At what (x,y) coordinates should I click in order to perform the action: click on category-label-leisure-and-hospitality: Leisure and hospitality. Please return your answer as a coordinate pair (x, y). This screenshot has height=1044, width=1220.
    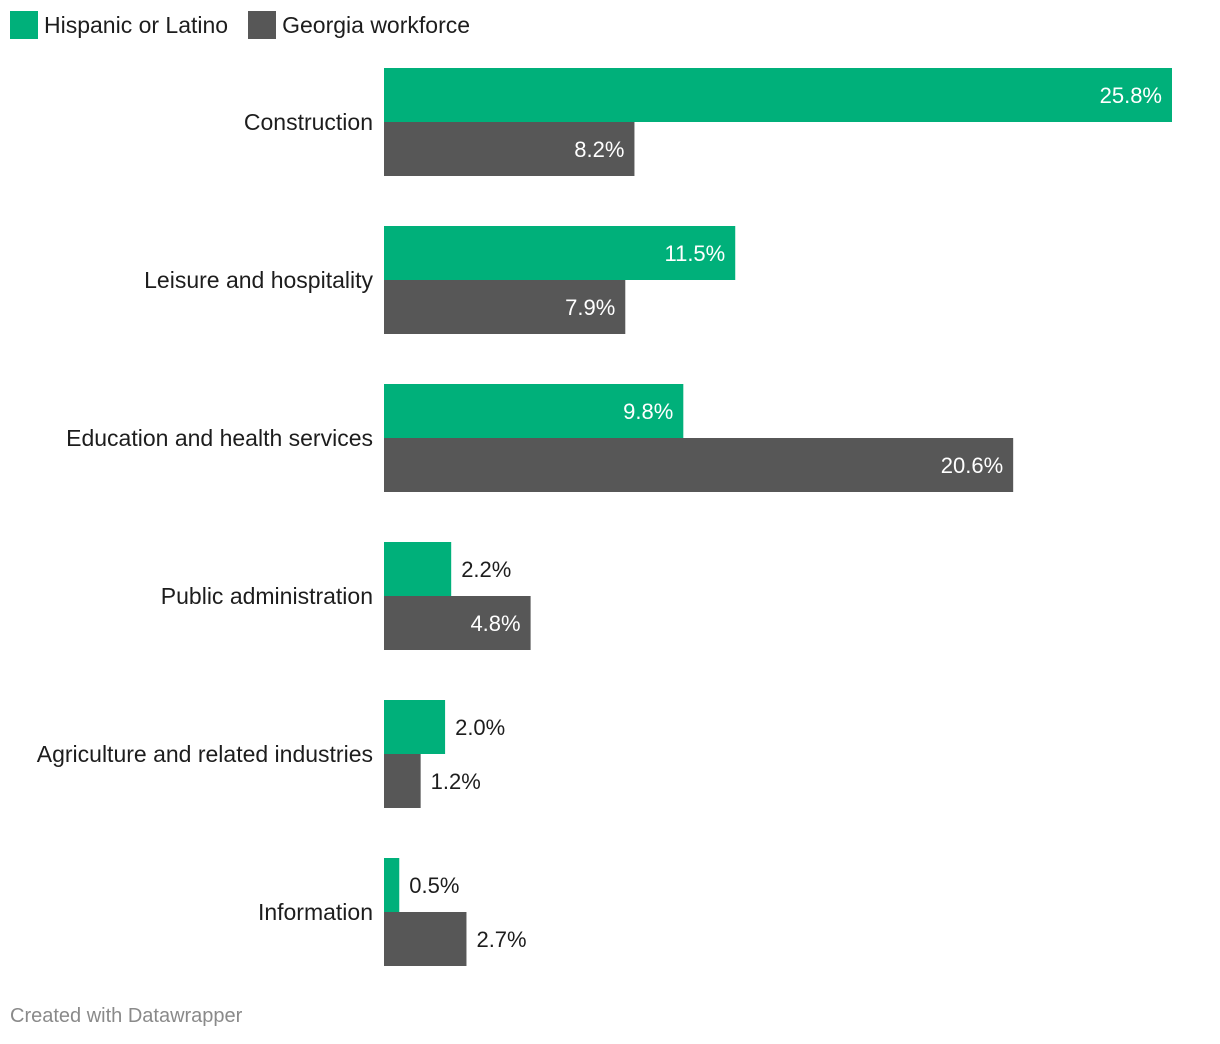
    Looking at the image, I should click on (258, 280).